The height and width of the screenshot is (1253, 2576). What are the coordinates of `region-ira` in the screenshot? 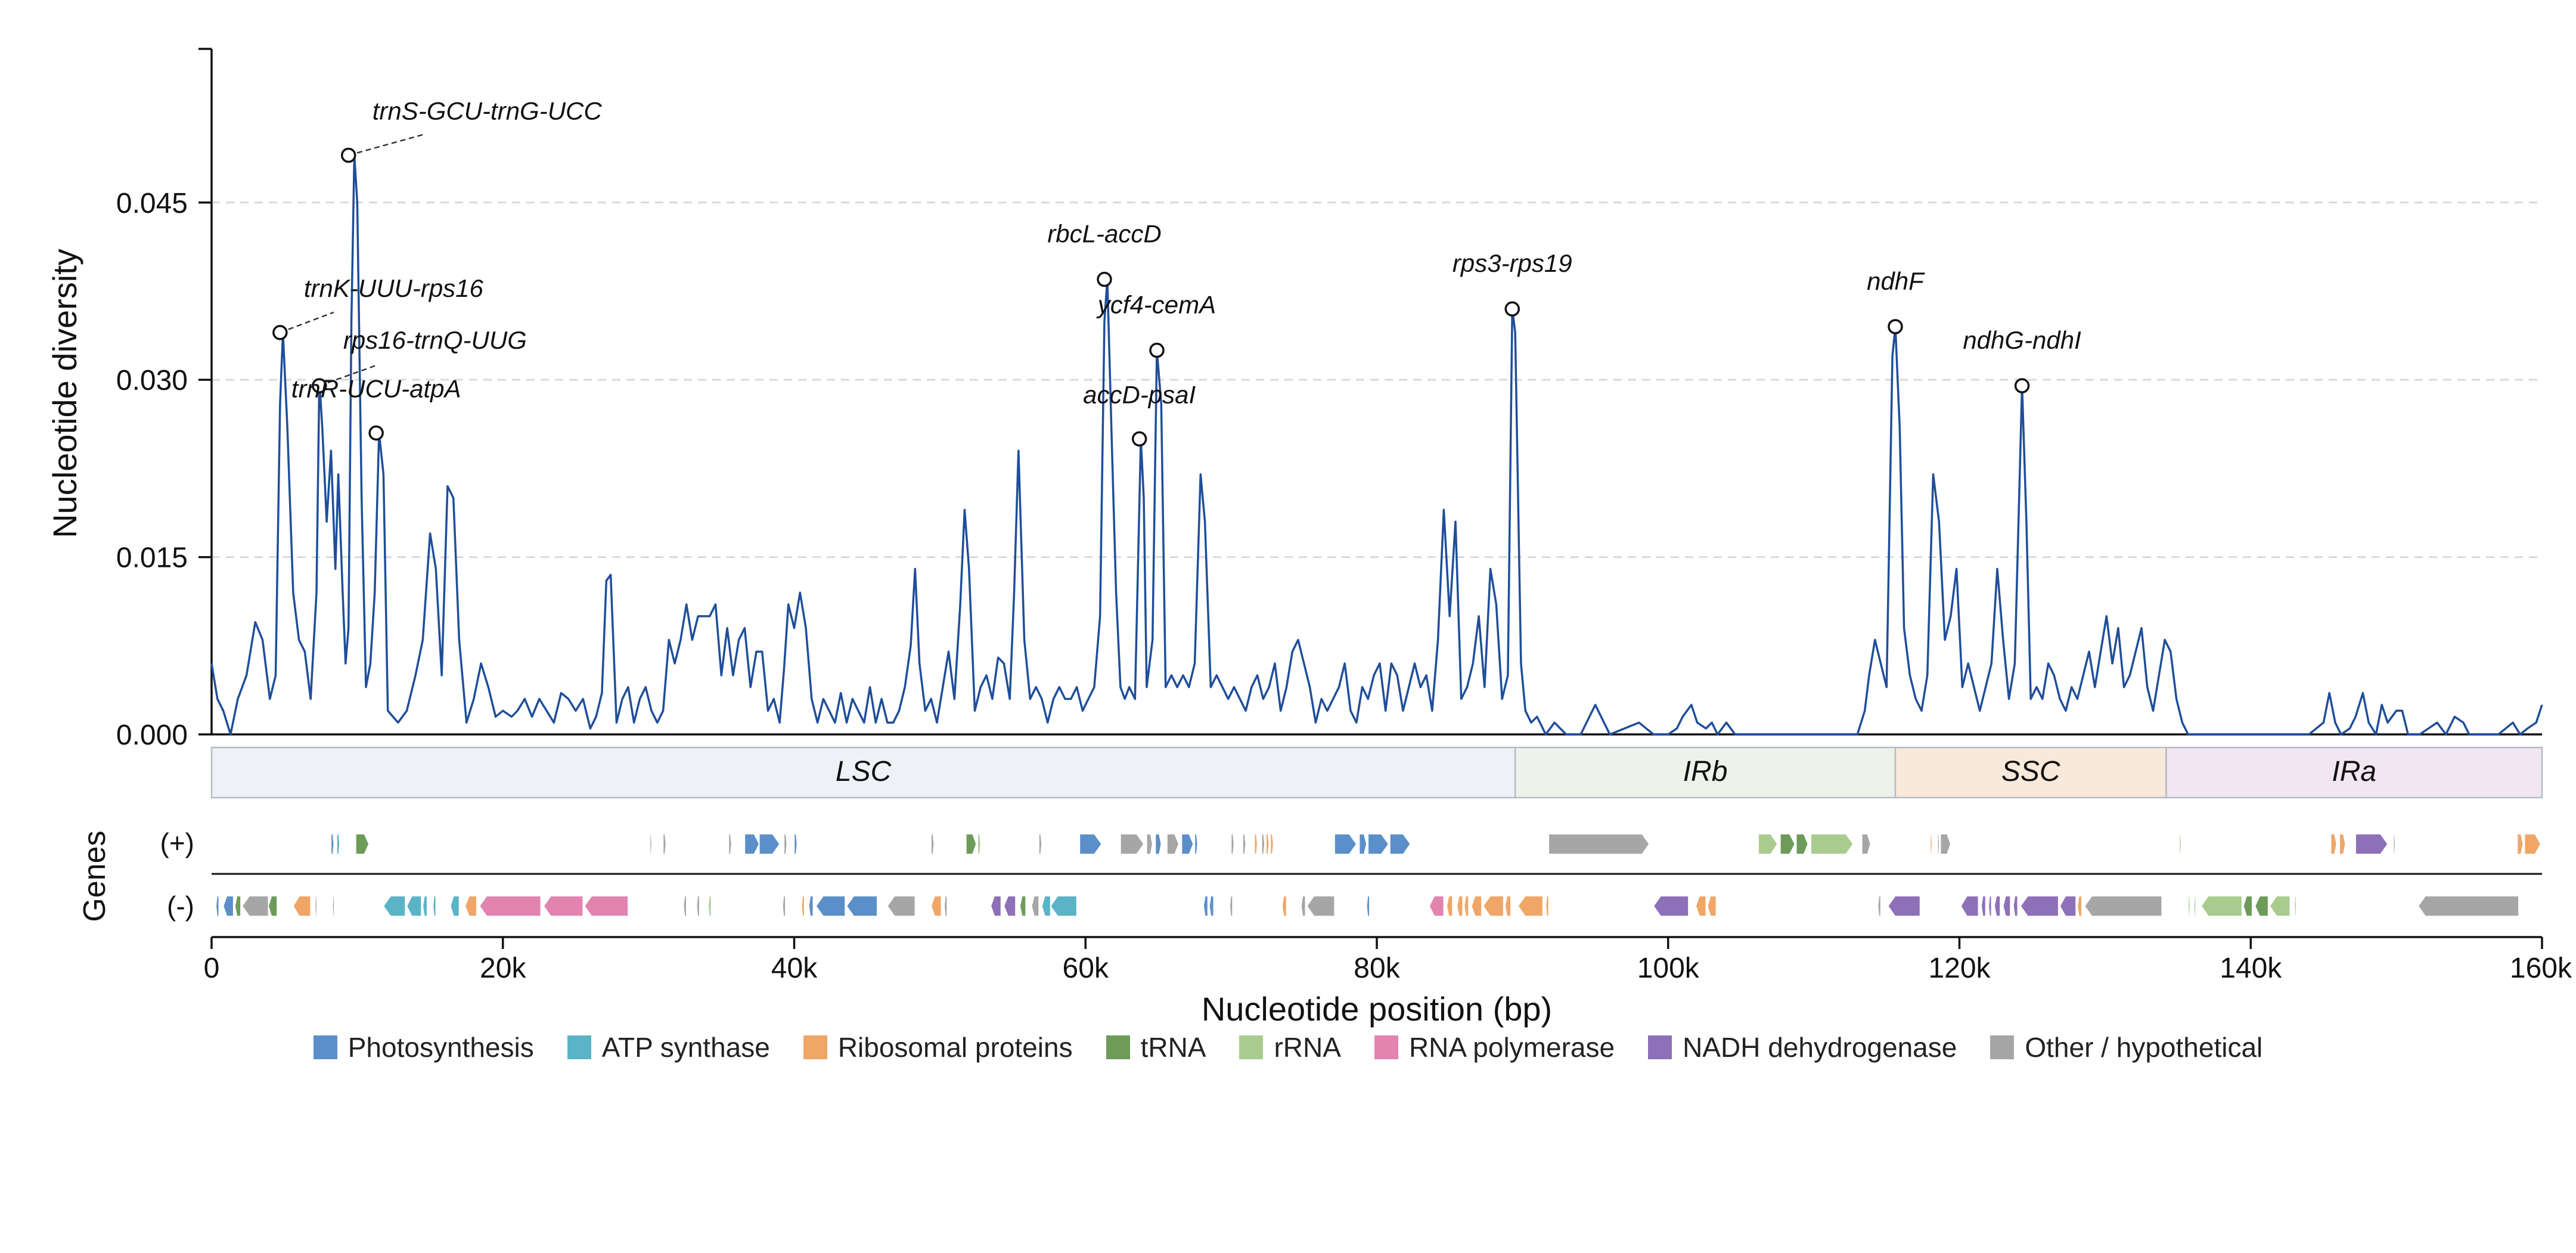 It's located at (2354, 772).